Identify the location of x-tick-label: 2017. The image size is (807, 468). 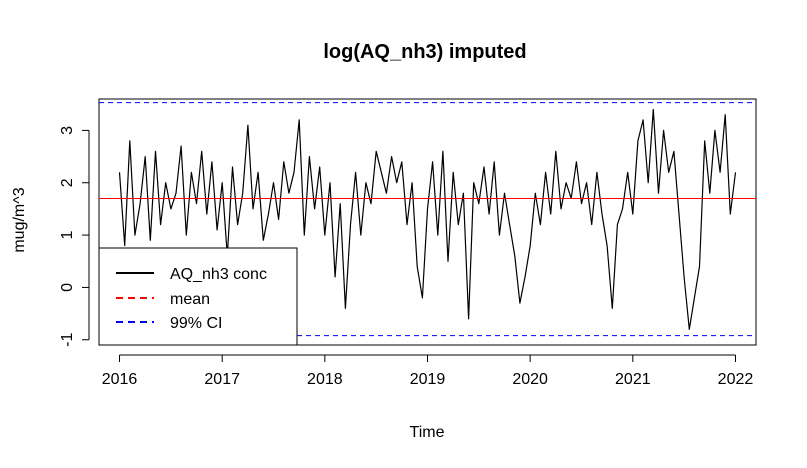
(222, 379).